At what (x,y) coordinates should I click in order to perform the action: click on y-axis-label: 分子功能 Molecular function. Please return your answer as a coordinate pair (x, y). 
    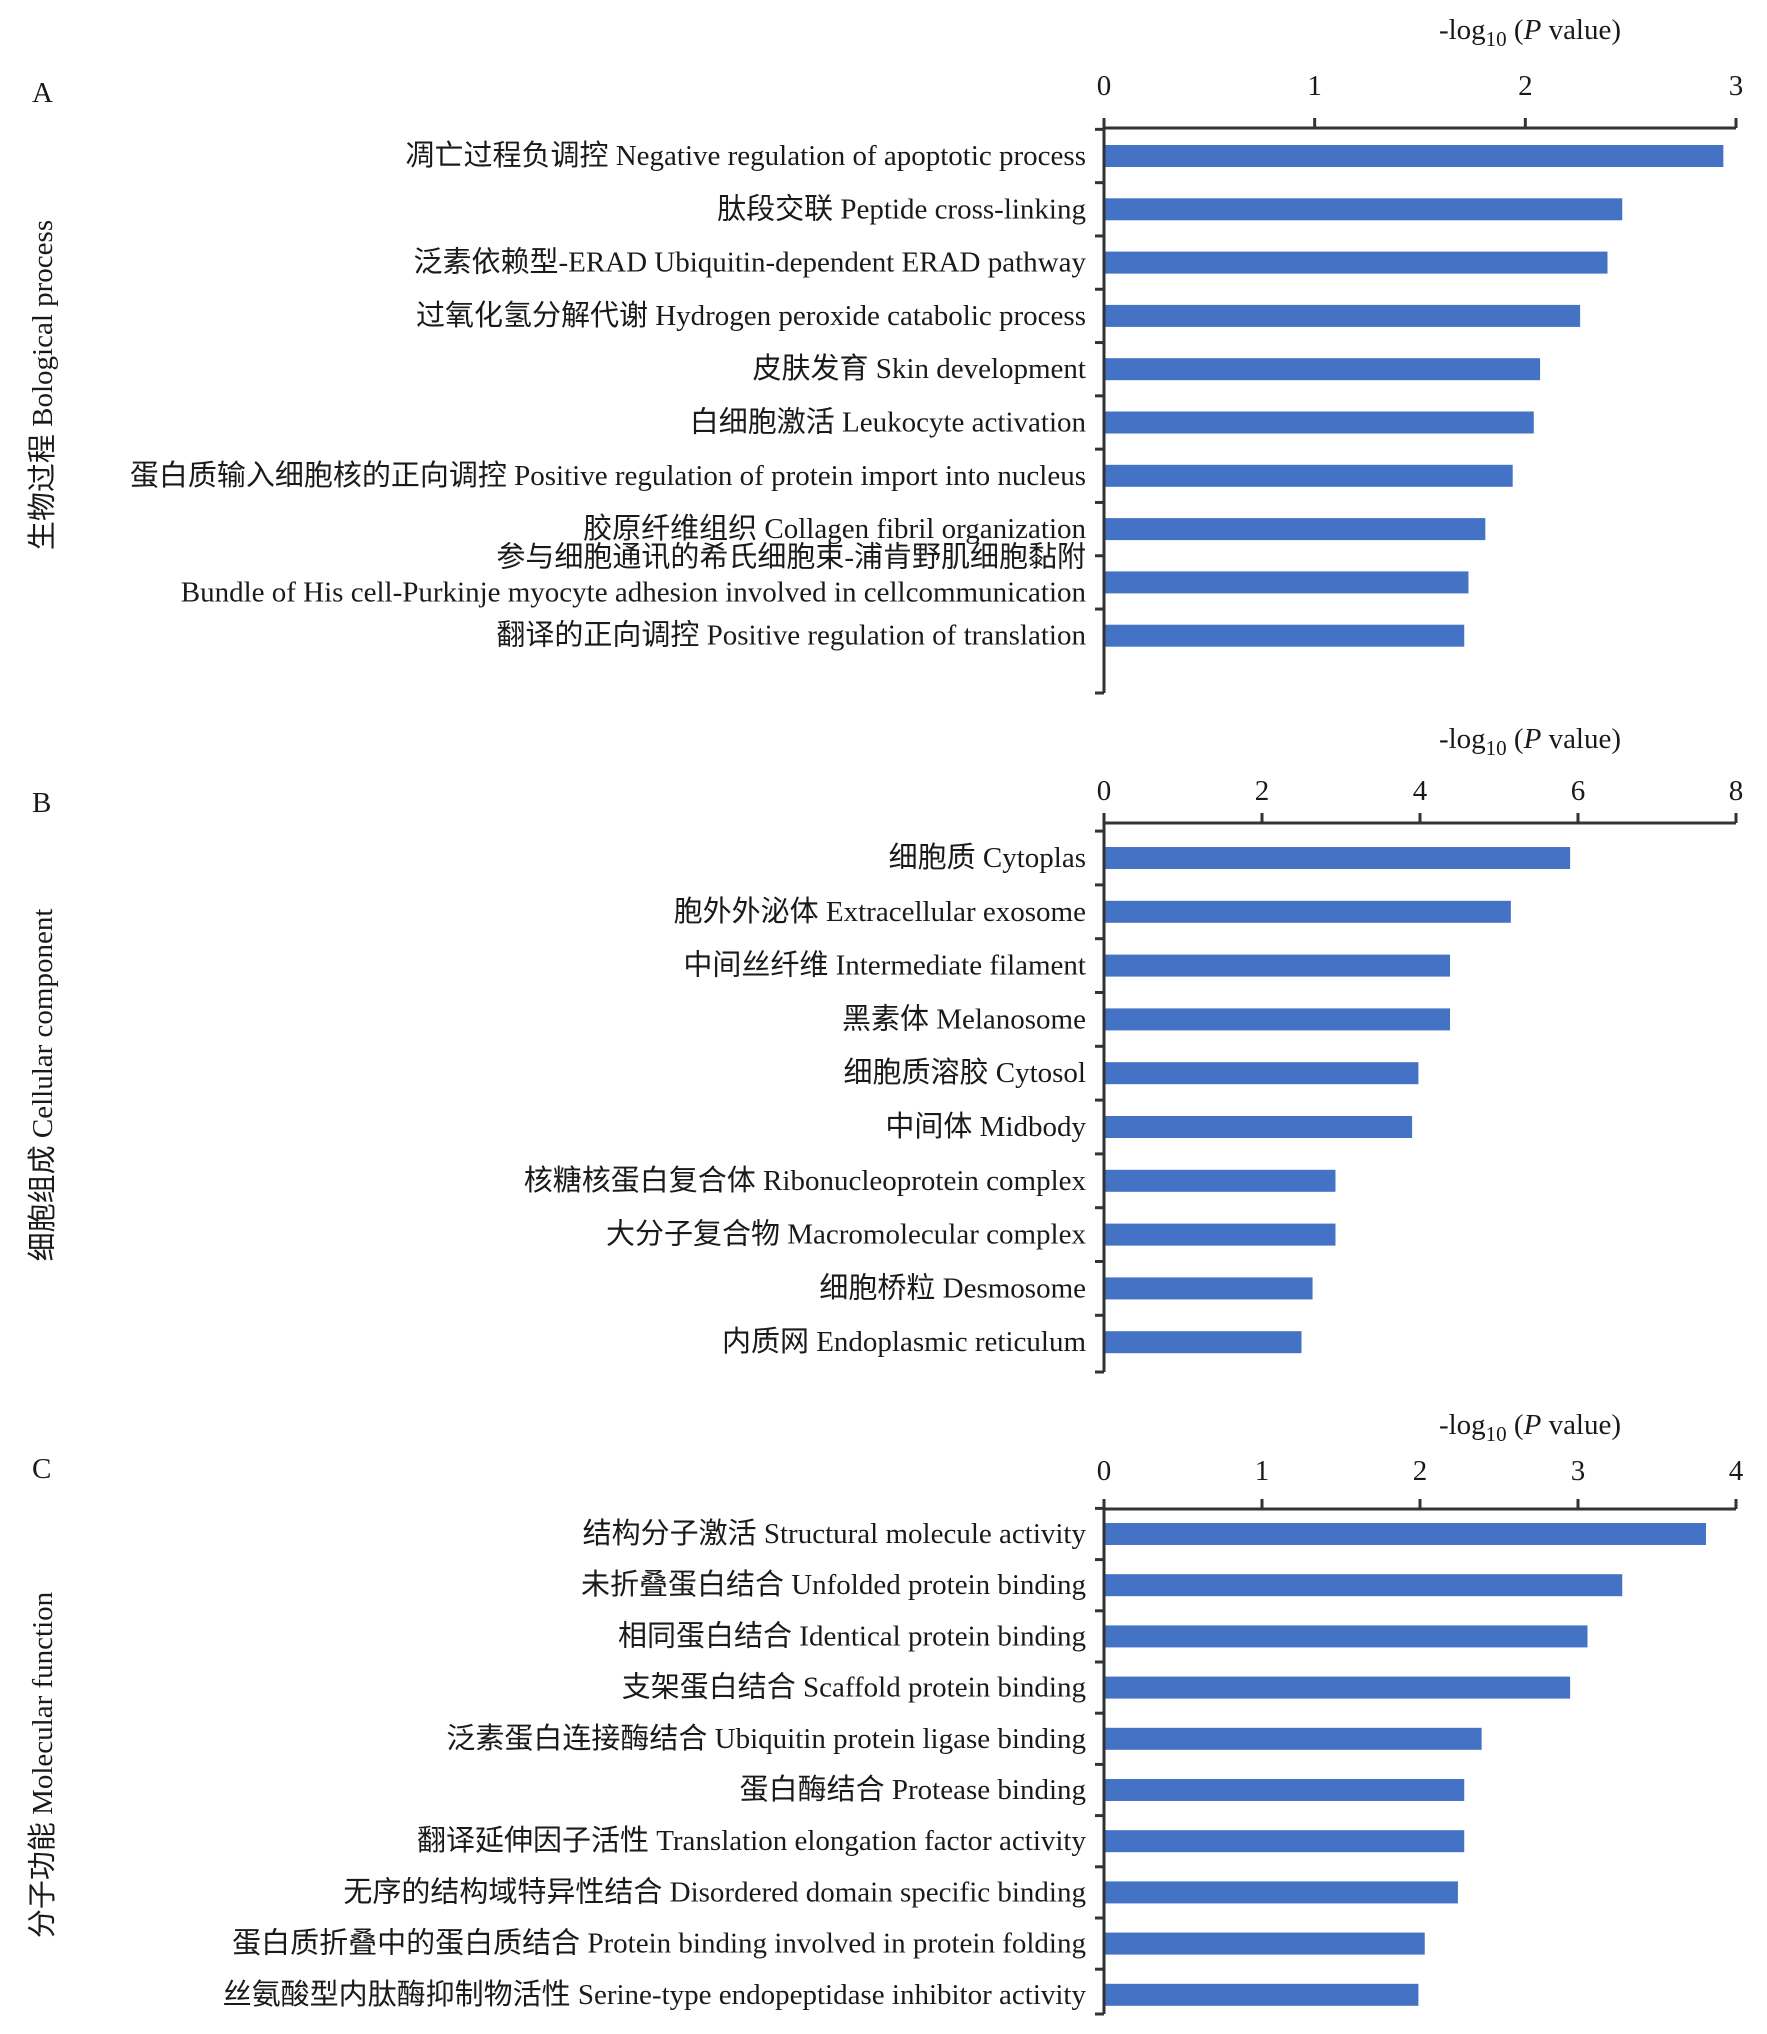
    Looking at the image, I should click on (42, 1764).